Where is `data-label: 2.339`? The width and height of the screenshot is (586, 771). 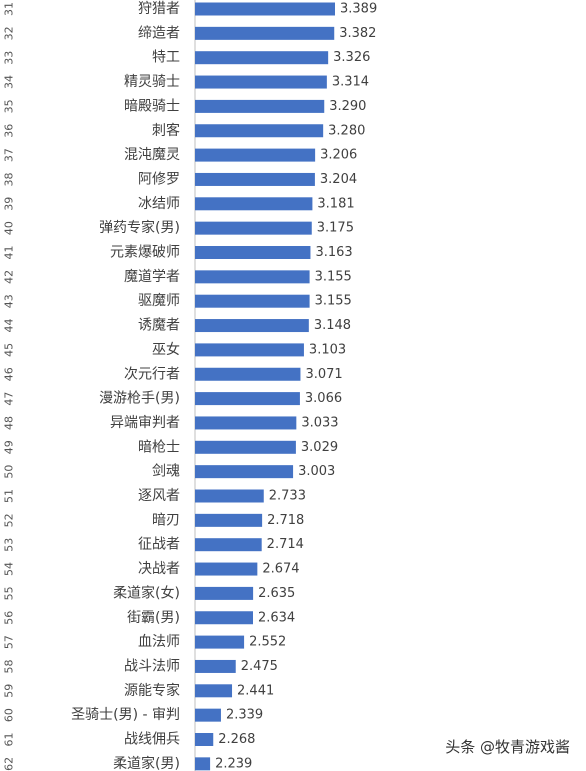
data-label: 2.339 is located at coordinates (244, 715).